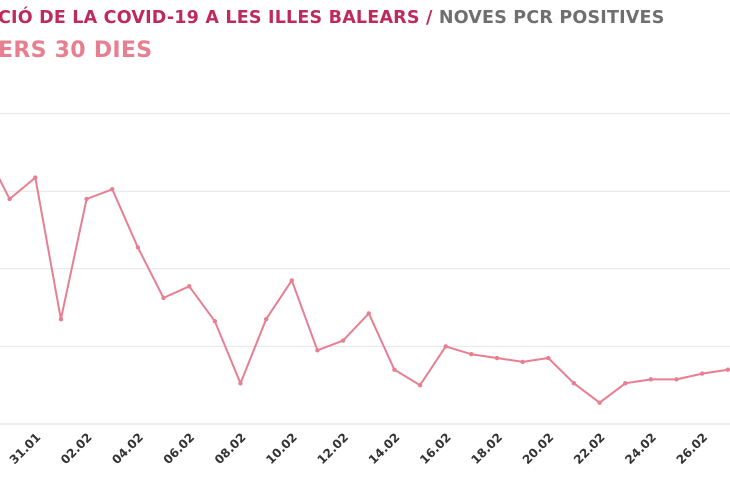  What do you see at coordinates (76, 448) in the screenshot?
I see `x-tick-label: 02.02` at bounding box center [76, 448].